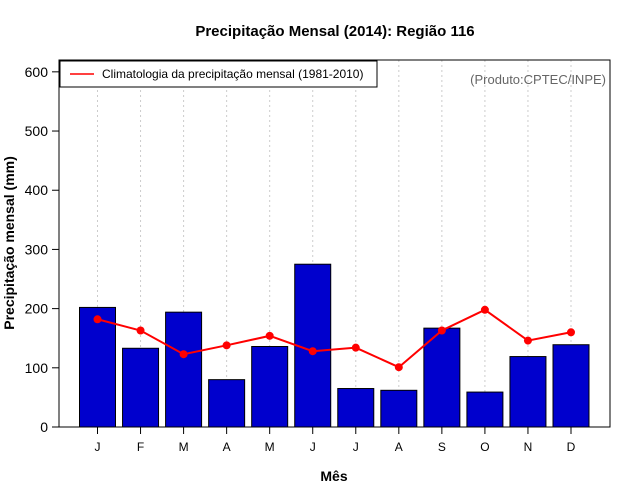 This screenshot has width=640, height=500. What do you see at coordinates (37, 131) in the screenshot?
I see `y-tick-label: 500` at bounding box center [37, 131].